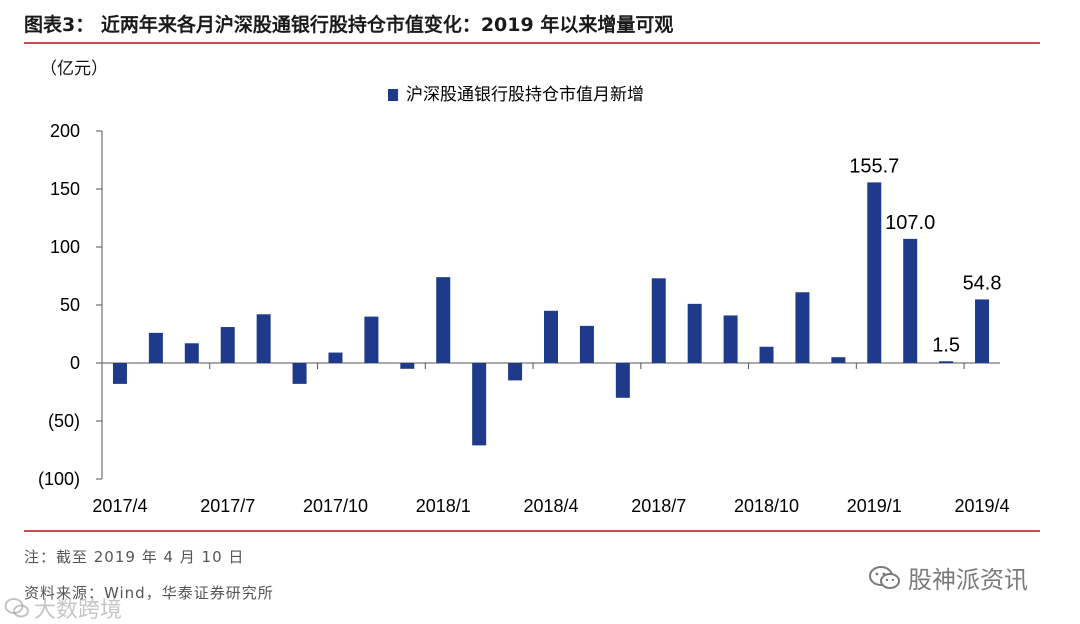 The height and width of the screenshot is (624, 1080). What do you see at coordinates (65, 247) in the screenshot?
I see `y-tick-label: 100` at bounding box center [65, 247].